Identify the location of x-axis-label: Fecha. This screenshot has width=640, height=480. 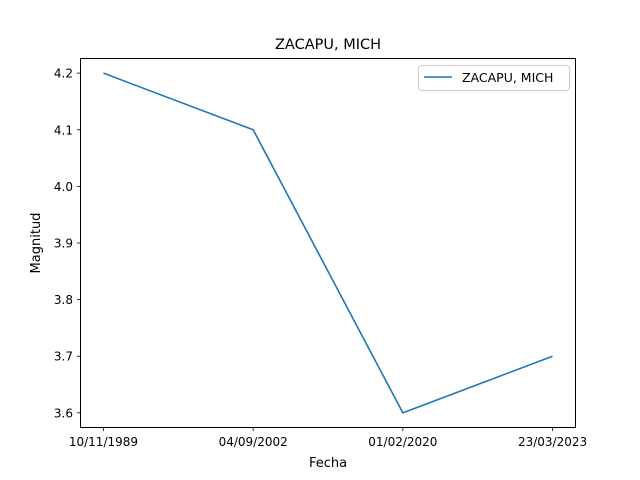
(328, 463).